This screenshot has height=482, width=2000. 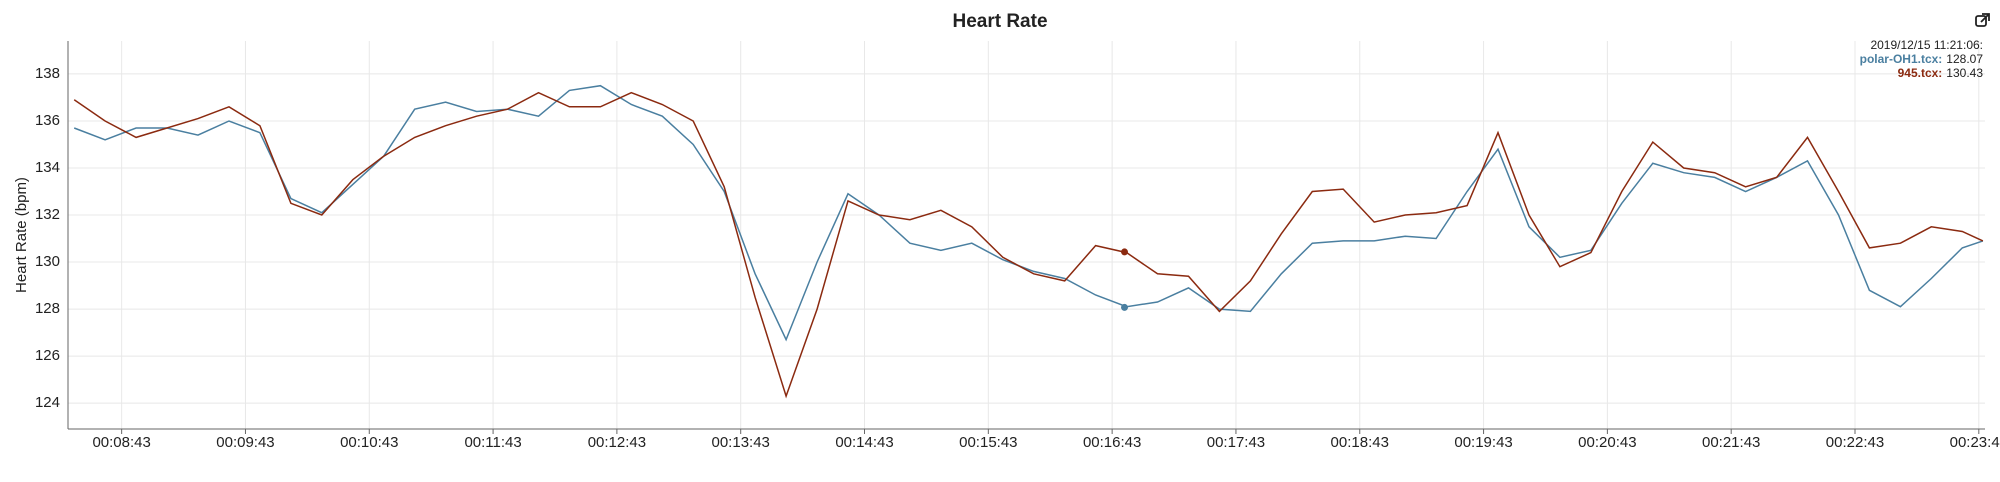 What do you see at coordinates (47, 402) in the screenshot?
I see `y-tick-label: 124` at bounding box center [47, 402].